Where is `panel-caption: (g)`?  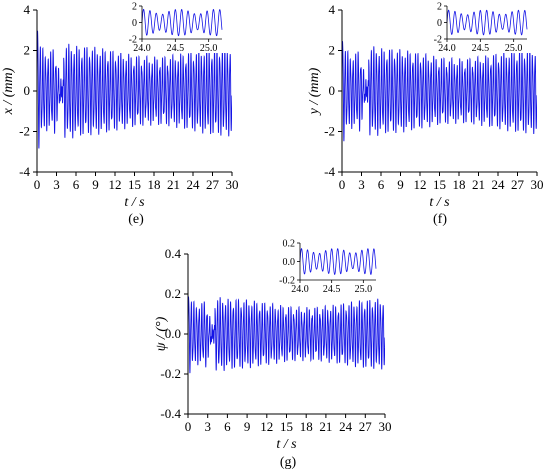
panel-caption: (g) is located at coordinates (288, 462).